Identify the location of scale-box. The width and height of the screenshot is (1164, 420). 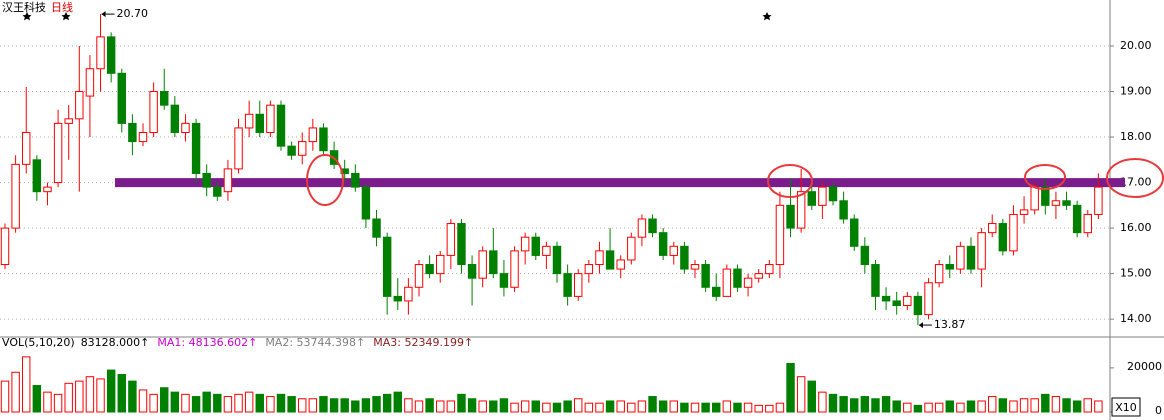
(1126, 407).